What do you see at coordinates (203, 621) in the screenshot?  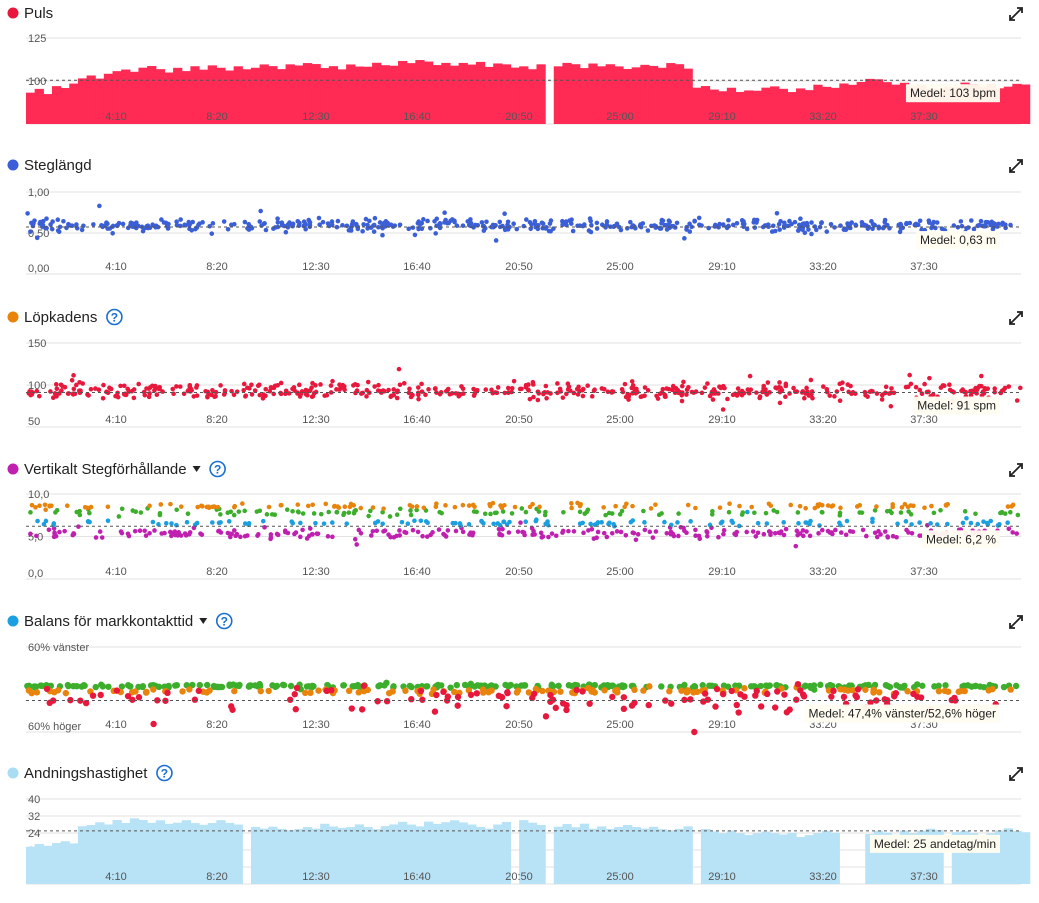 I see `balans-dropdown-icon` at bounding box center [203, 621].